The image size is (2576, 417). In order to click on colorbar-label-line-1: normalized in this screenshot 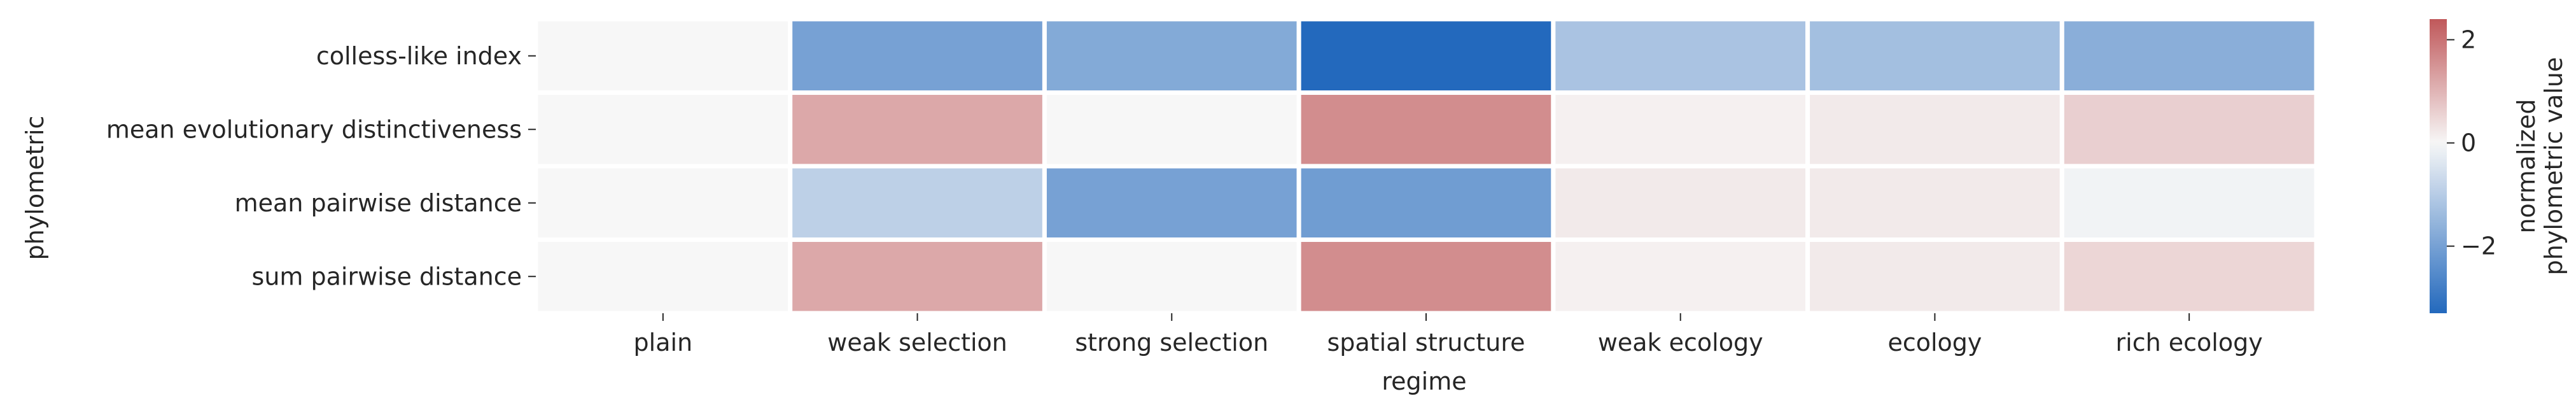, I will do `click(2526, 166)`.